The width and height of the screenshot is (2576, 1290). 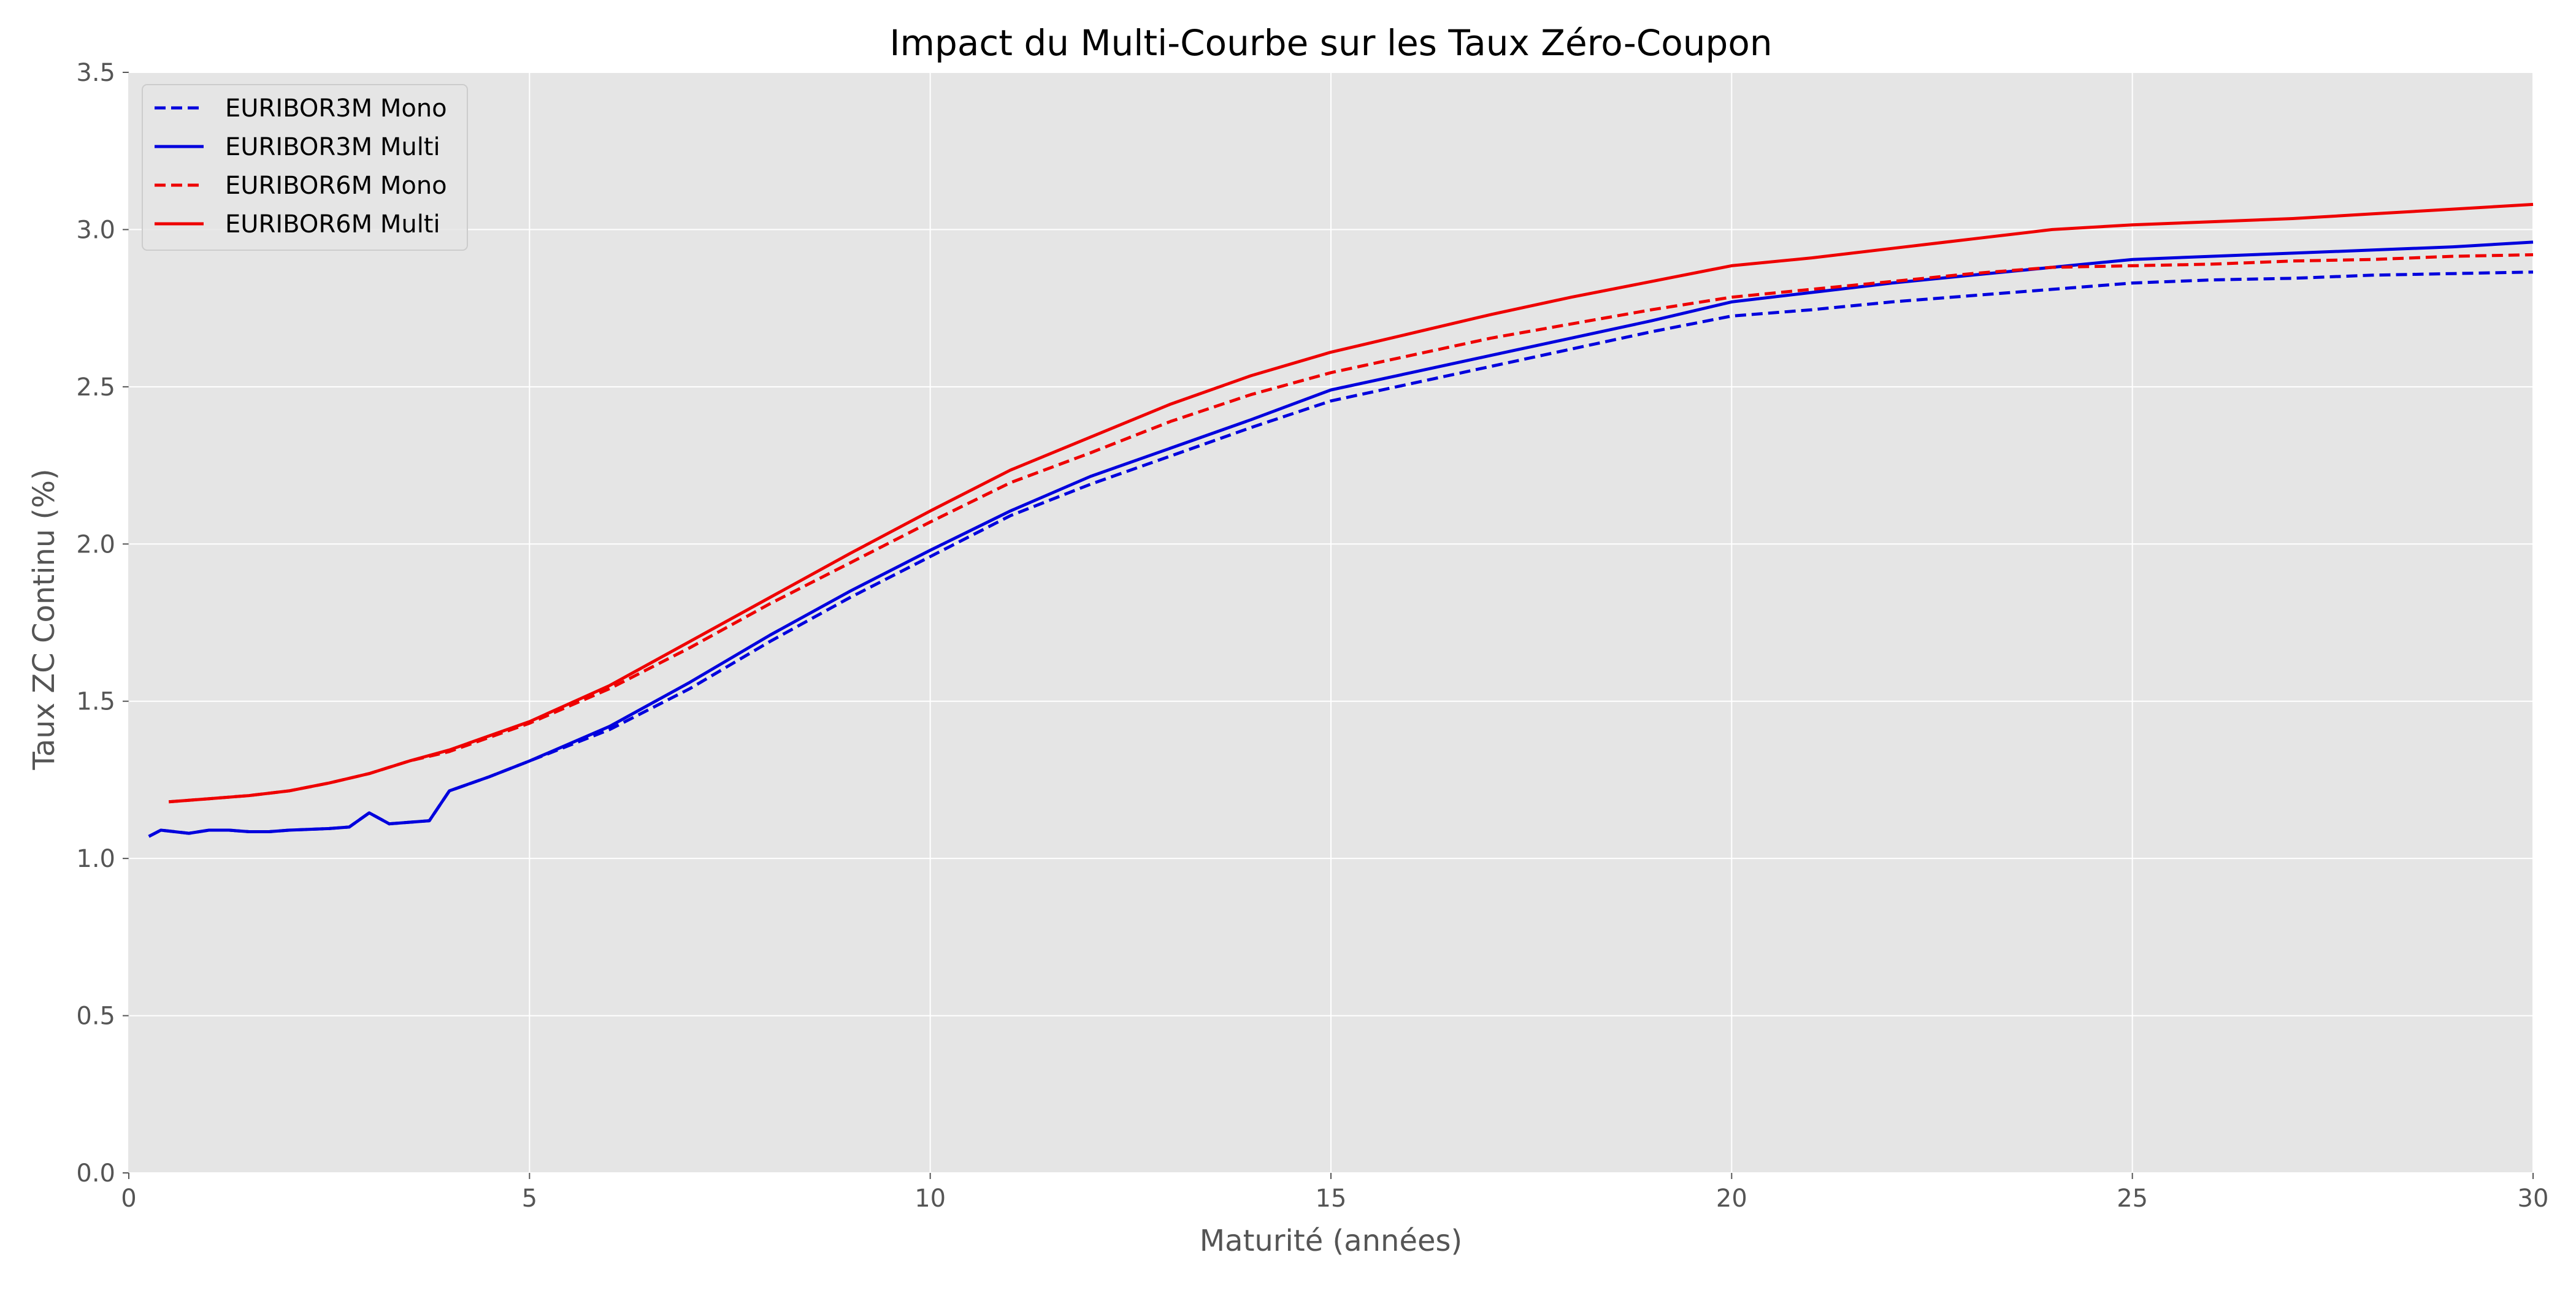 I want to click on x-tick-label: 5, so click(x=529, y=1199).